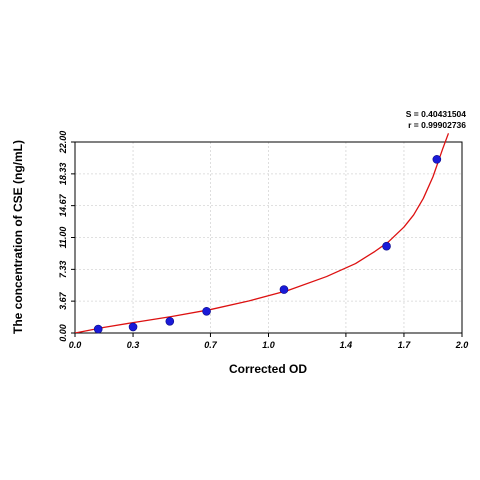 This screenshot has height=480, width=480. What do you see at coordinates (75, 345) in the screenshot?
I see `x-tick-label: 0.0` at bounding box center [75, 345].